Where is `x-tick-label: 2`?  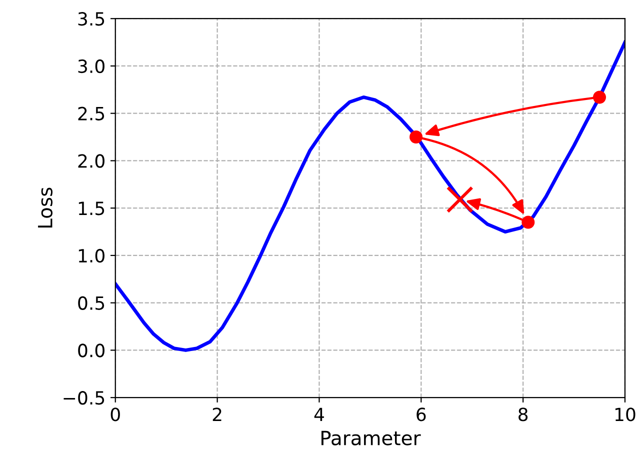 x-tick-label: 2 is located at coordinates (217, 415).